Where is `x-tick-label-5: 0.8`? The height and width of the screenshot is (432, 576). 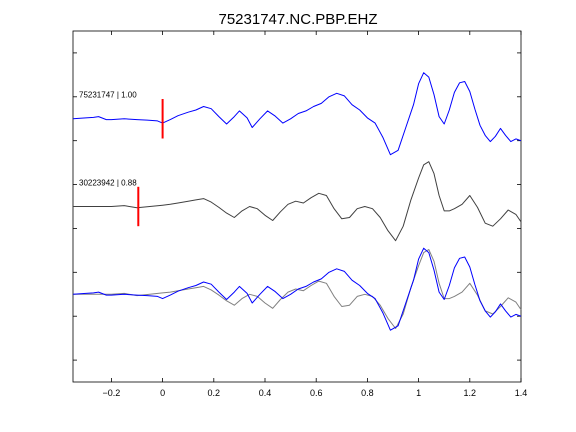 x-tick-label-5: 0.8 is located at coordinates (367, 393).